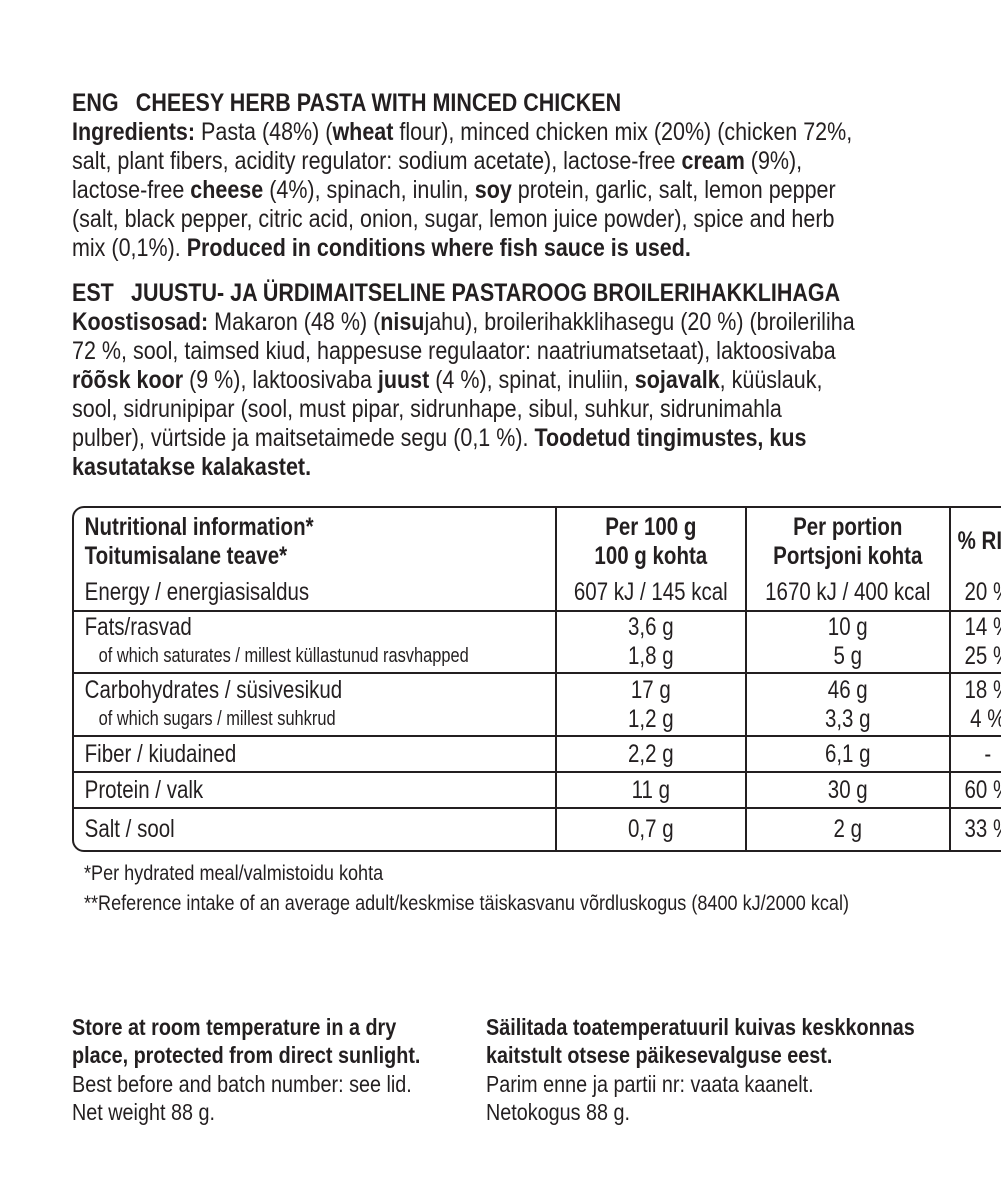 The width and height of the screenshot is (1001, 1200). I want to click on nutrition-cell-per100: 17 g 1,2 g, so click(652, 705).